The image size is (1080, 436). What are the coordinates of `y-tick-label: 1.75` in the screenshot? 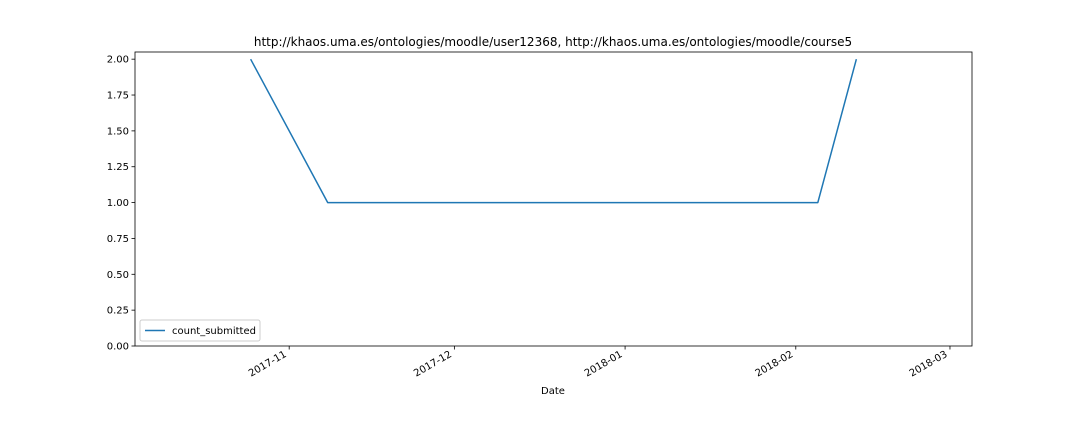 It's located at (118, 96).